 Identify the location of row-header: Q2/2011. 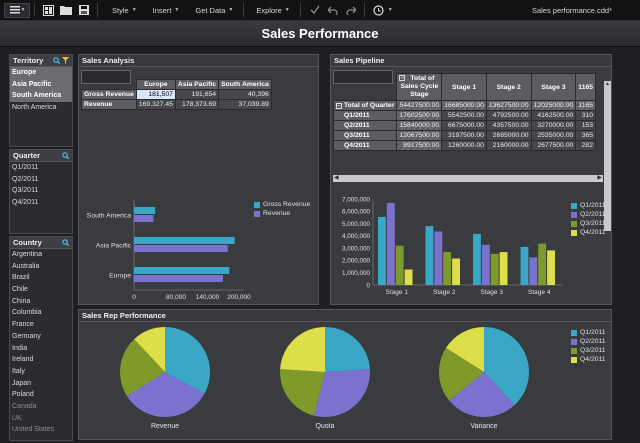
(365, 125).